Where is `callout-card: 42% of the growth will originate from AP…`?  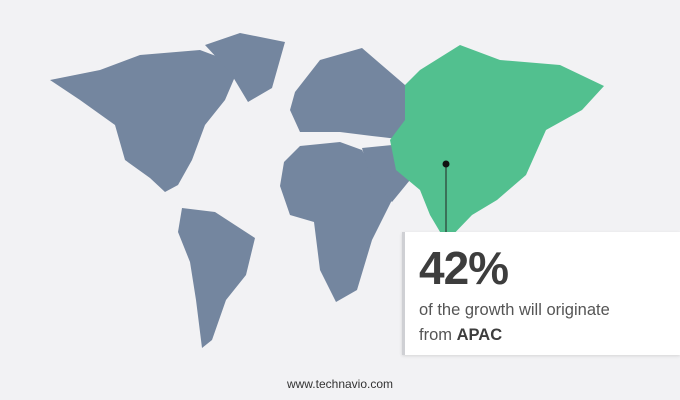
callout-card: 42% of the growth will originate from AP… is located at coordinates (541, 293).